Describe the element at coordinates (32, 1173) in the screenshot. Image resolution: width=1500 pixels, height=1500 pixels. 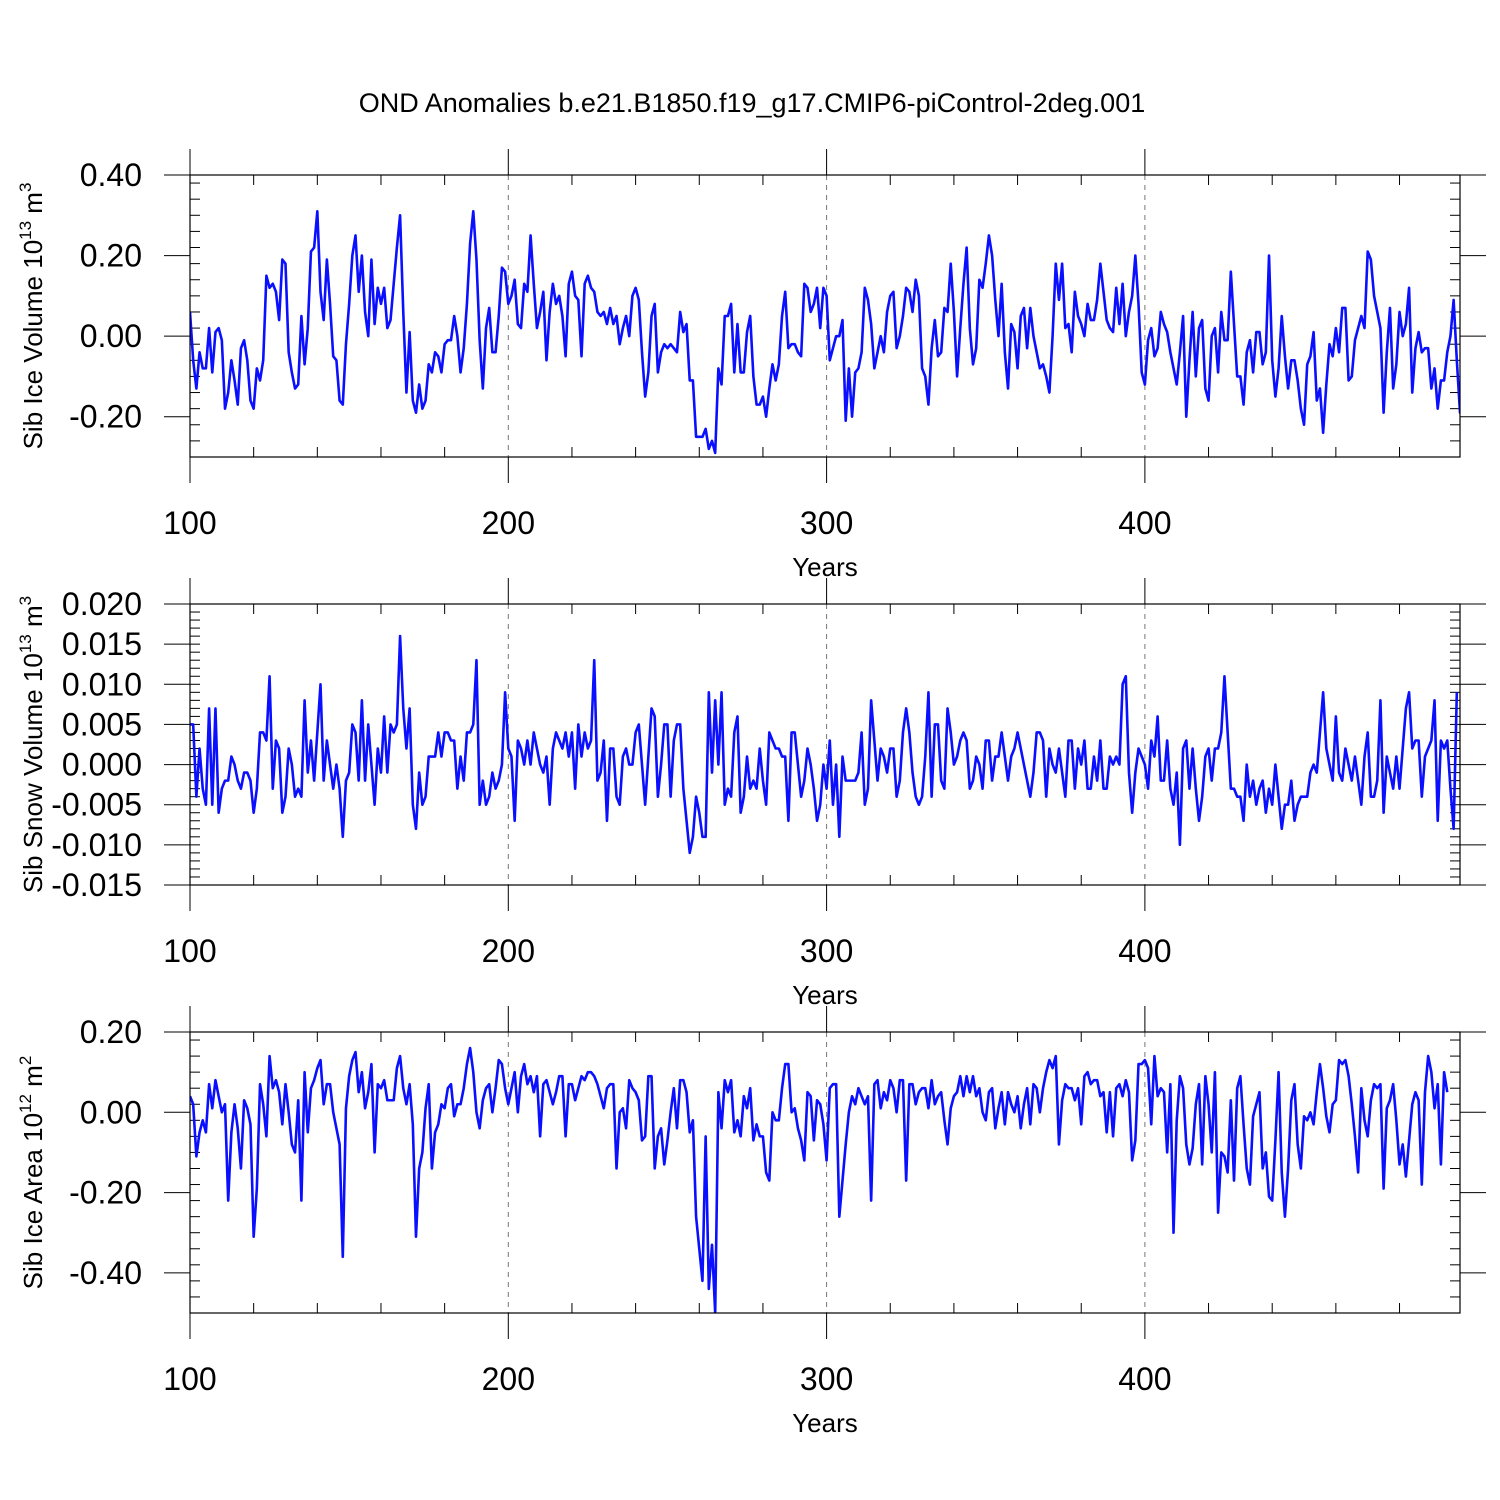
I see `y-axis-label: Sib Ice Area 1012 m2` at that location.